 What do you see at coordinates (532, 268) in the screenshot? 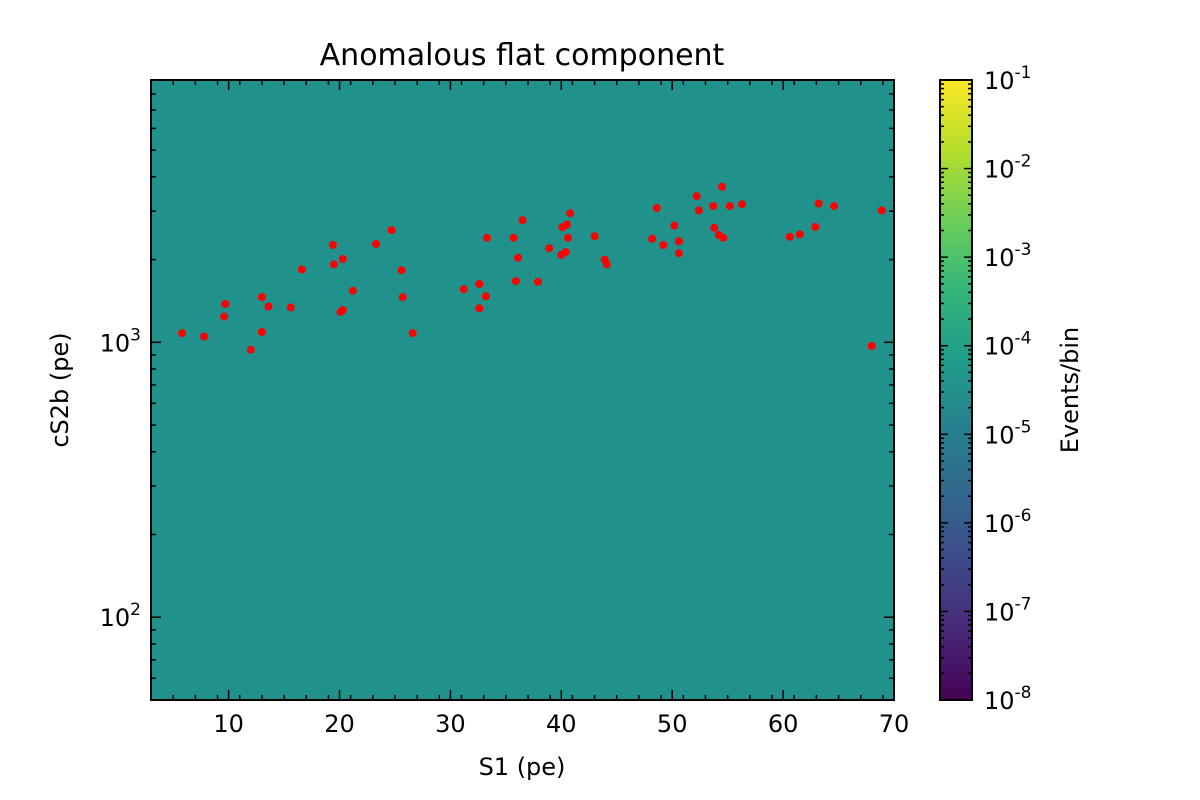
I see `data-points` at bounding box center [532, 268].